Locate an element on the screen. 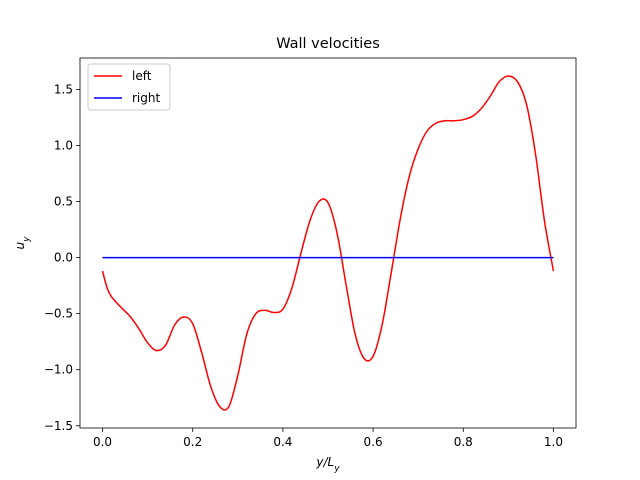  x-tick-label: 0.6 is located at coordinates (373, 442).